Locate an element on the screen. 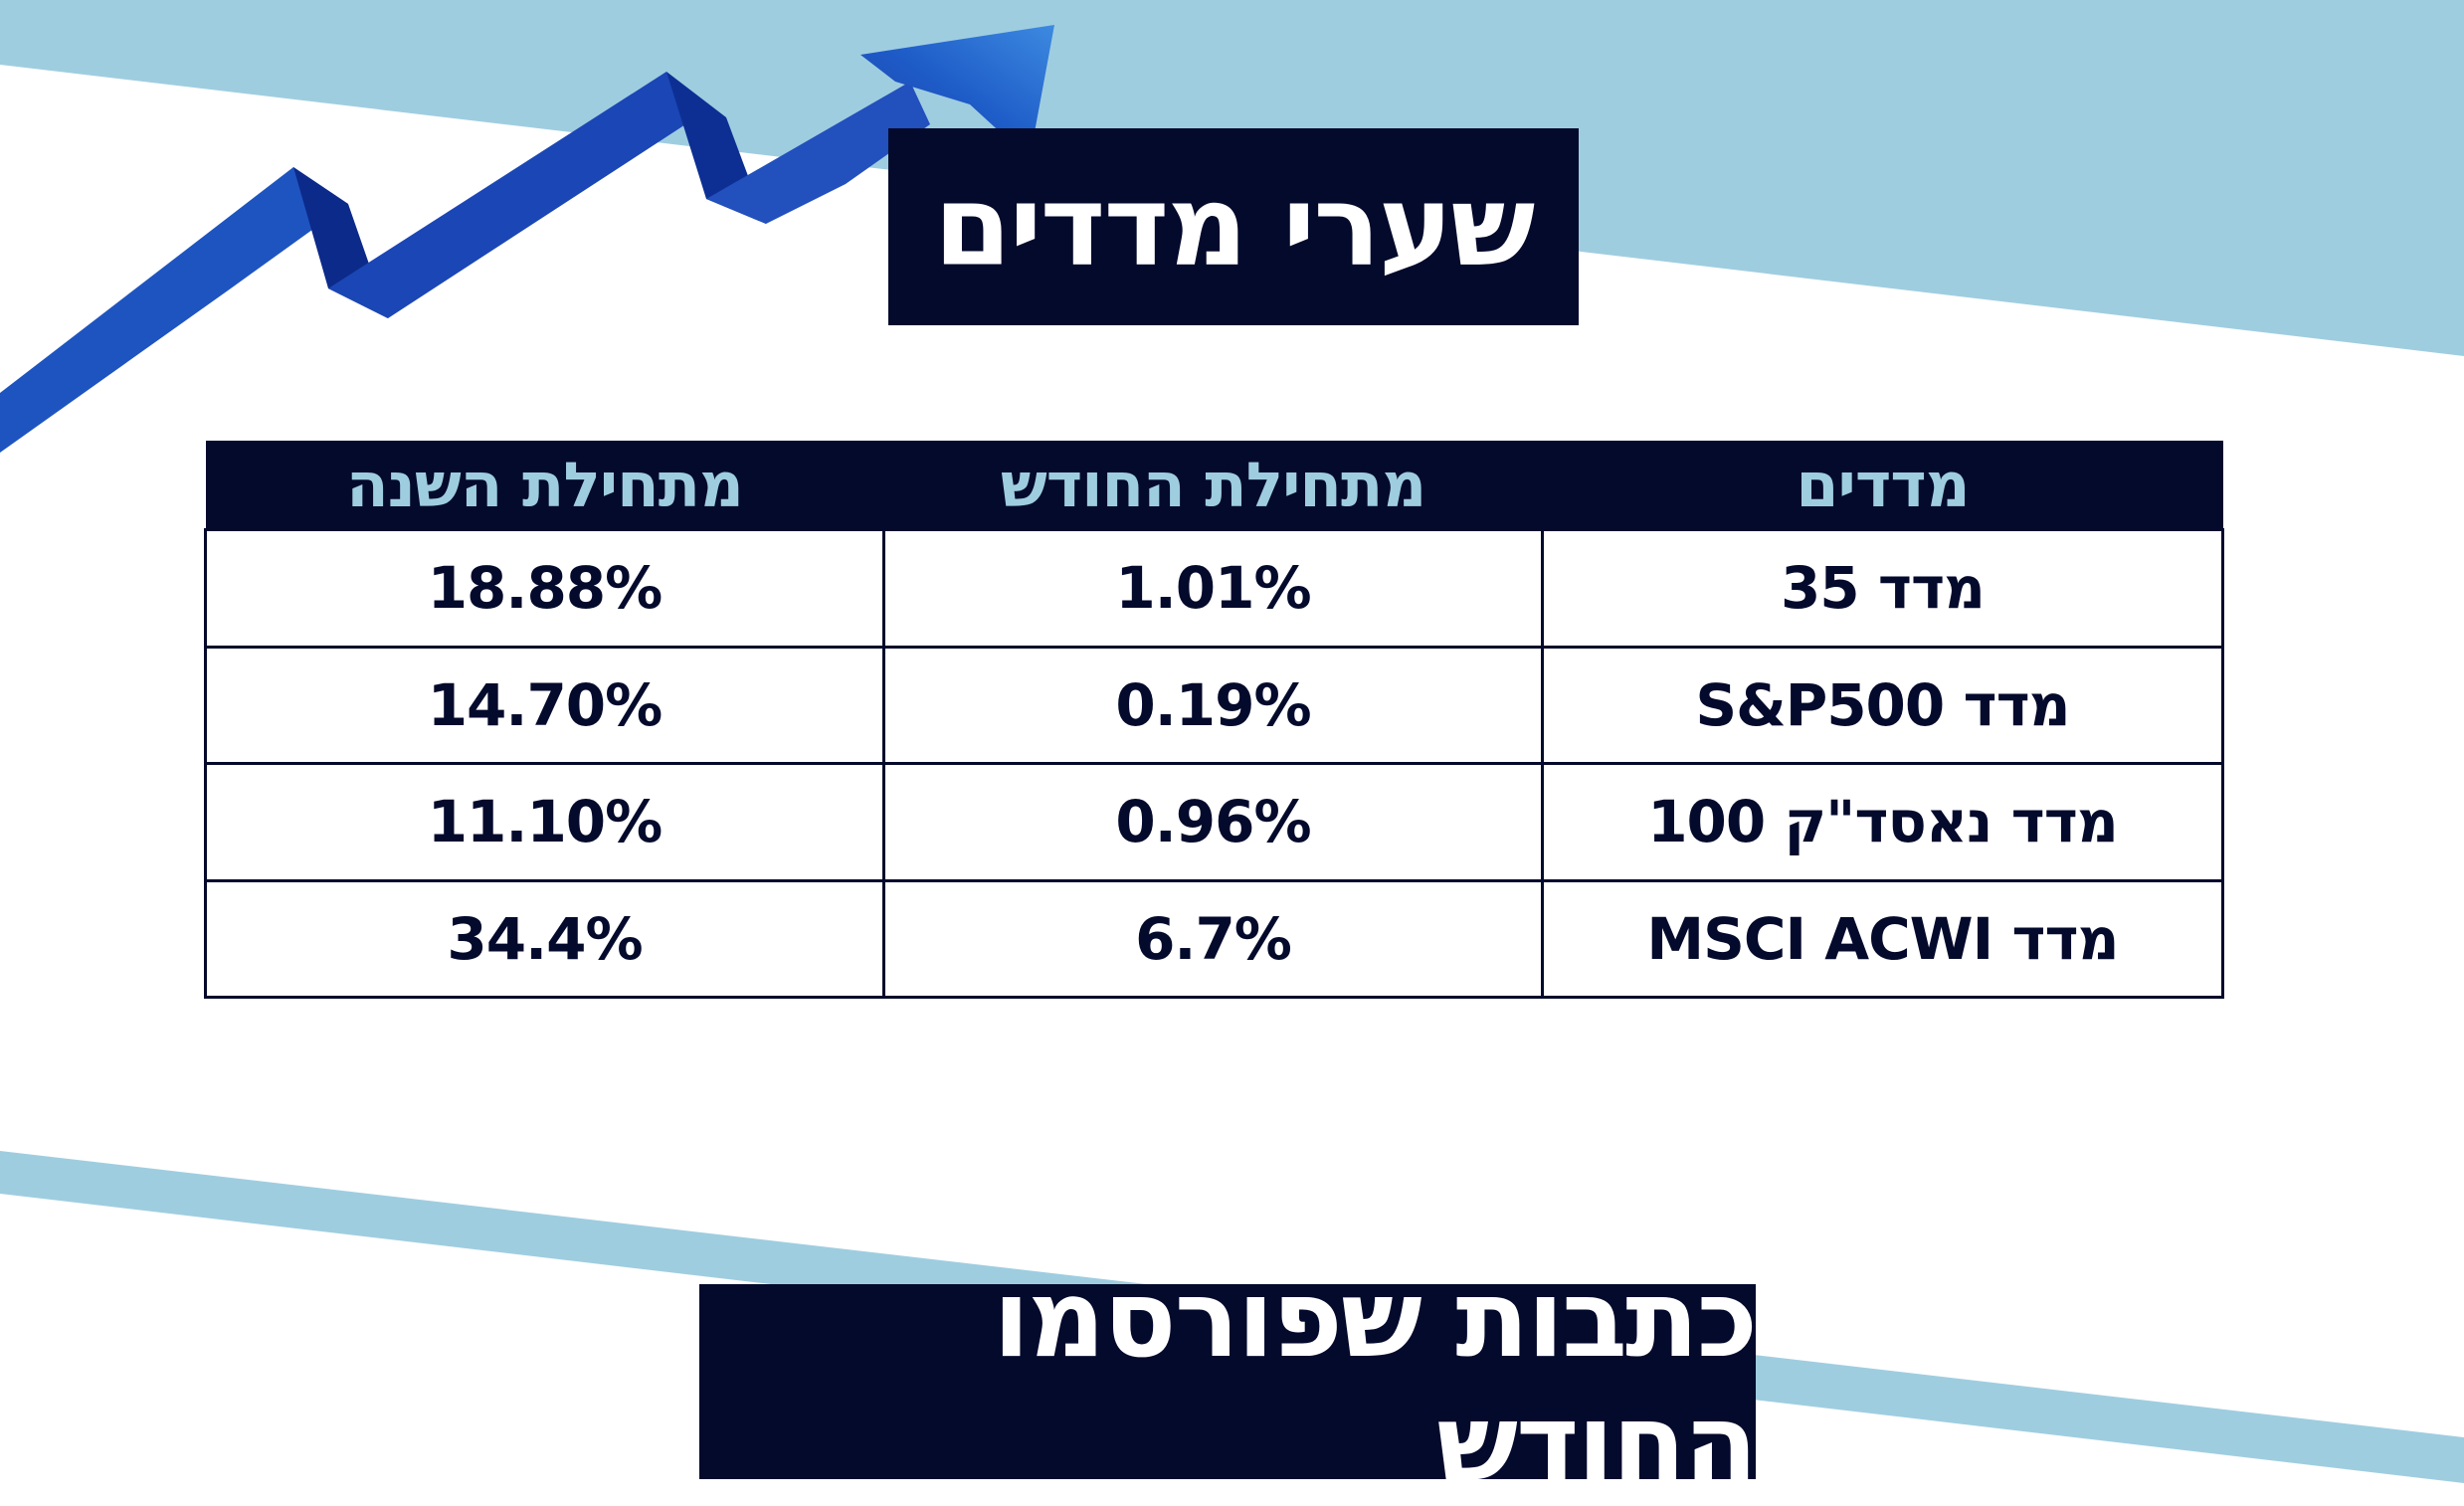  column-header-year-start: מתחילת השנה is located at coordinates (544, 485).